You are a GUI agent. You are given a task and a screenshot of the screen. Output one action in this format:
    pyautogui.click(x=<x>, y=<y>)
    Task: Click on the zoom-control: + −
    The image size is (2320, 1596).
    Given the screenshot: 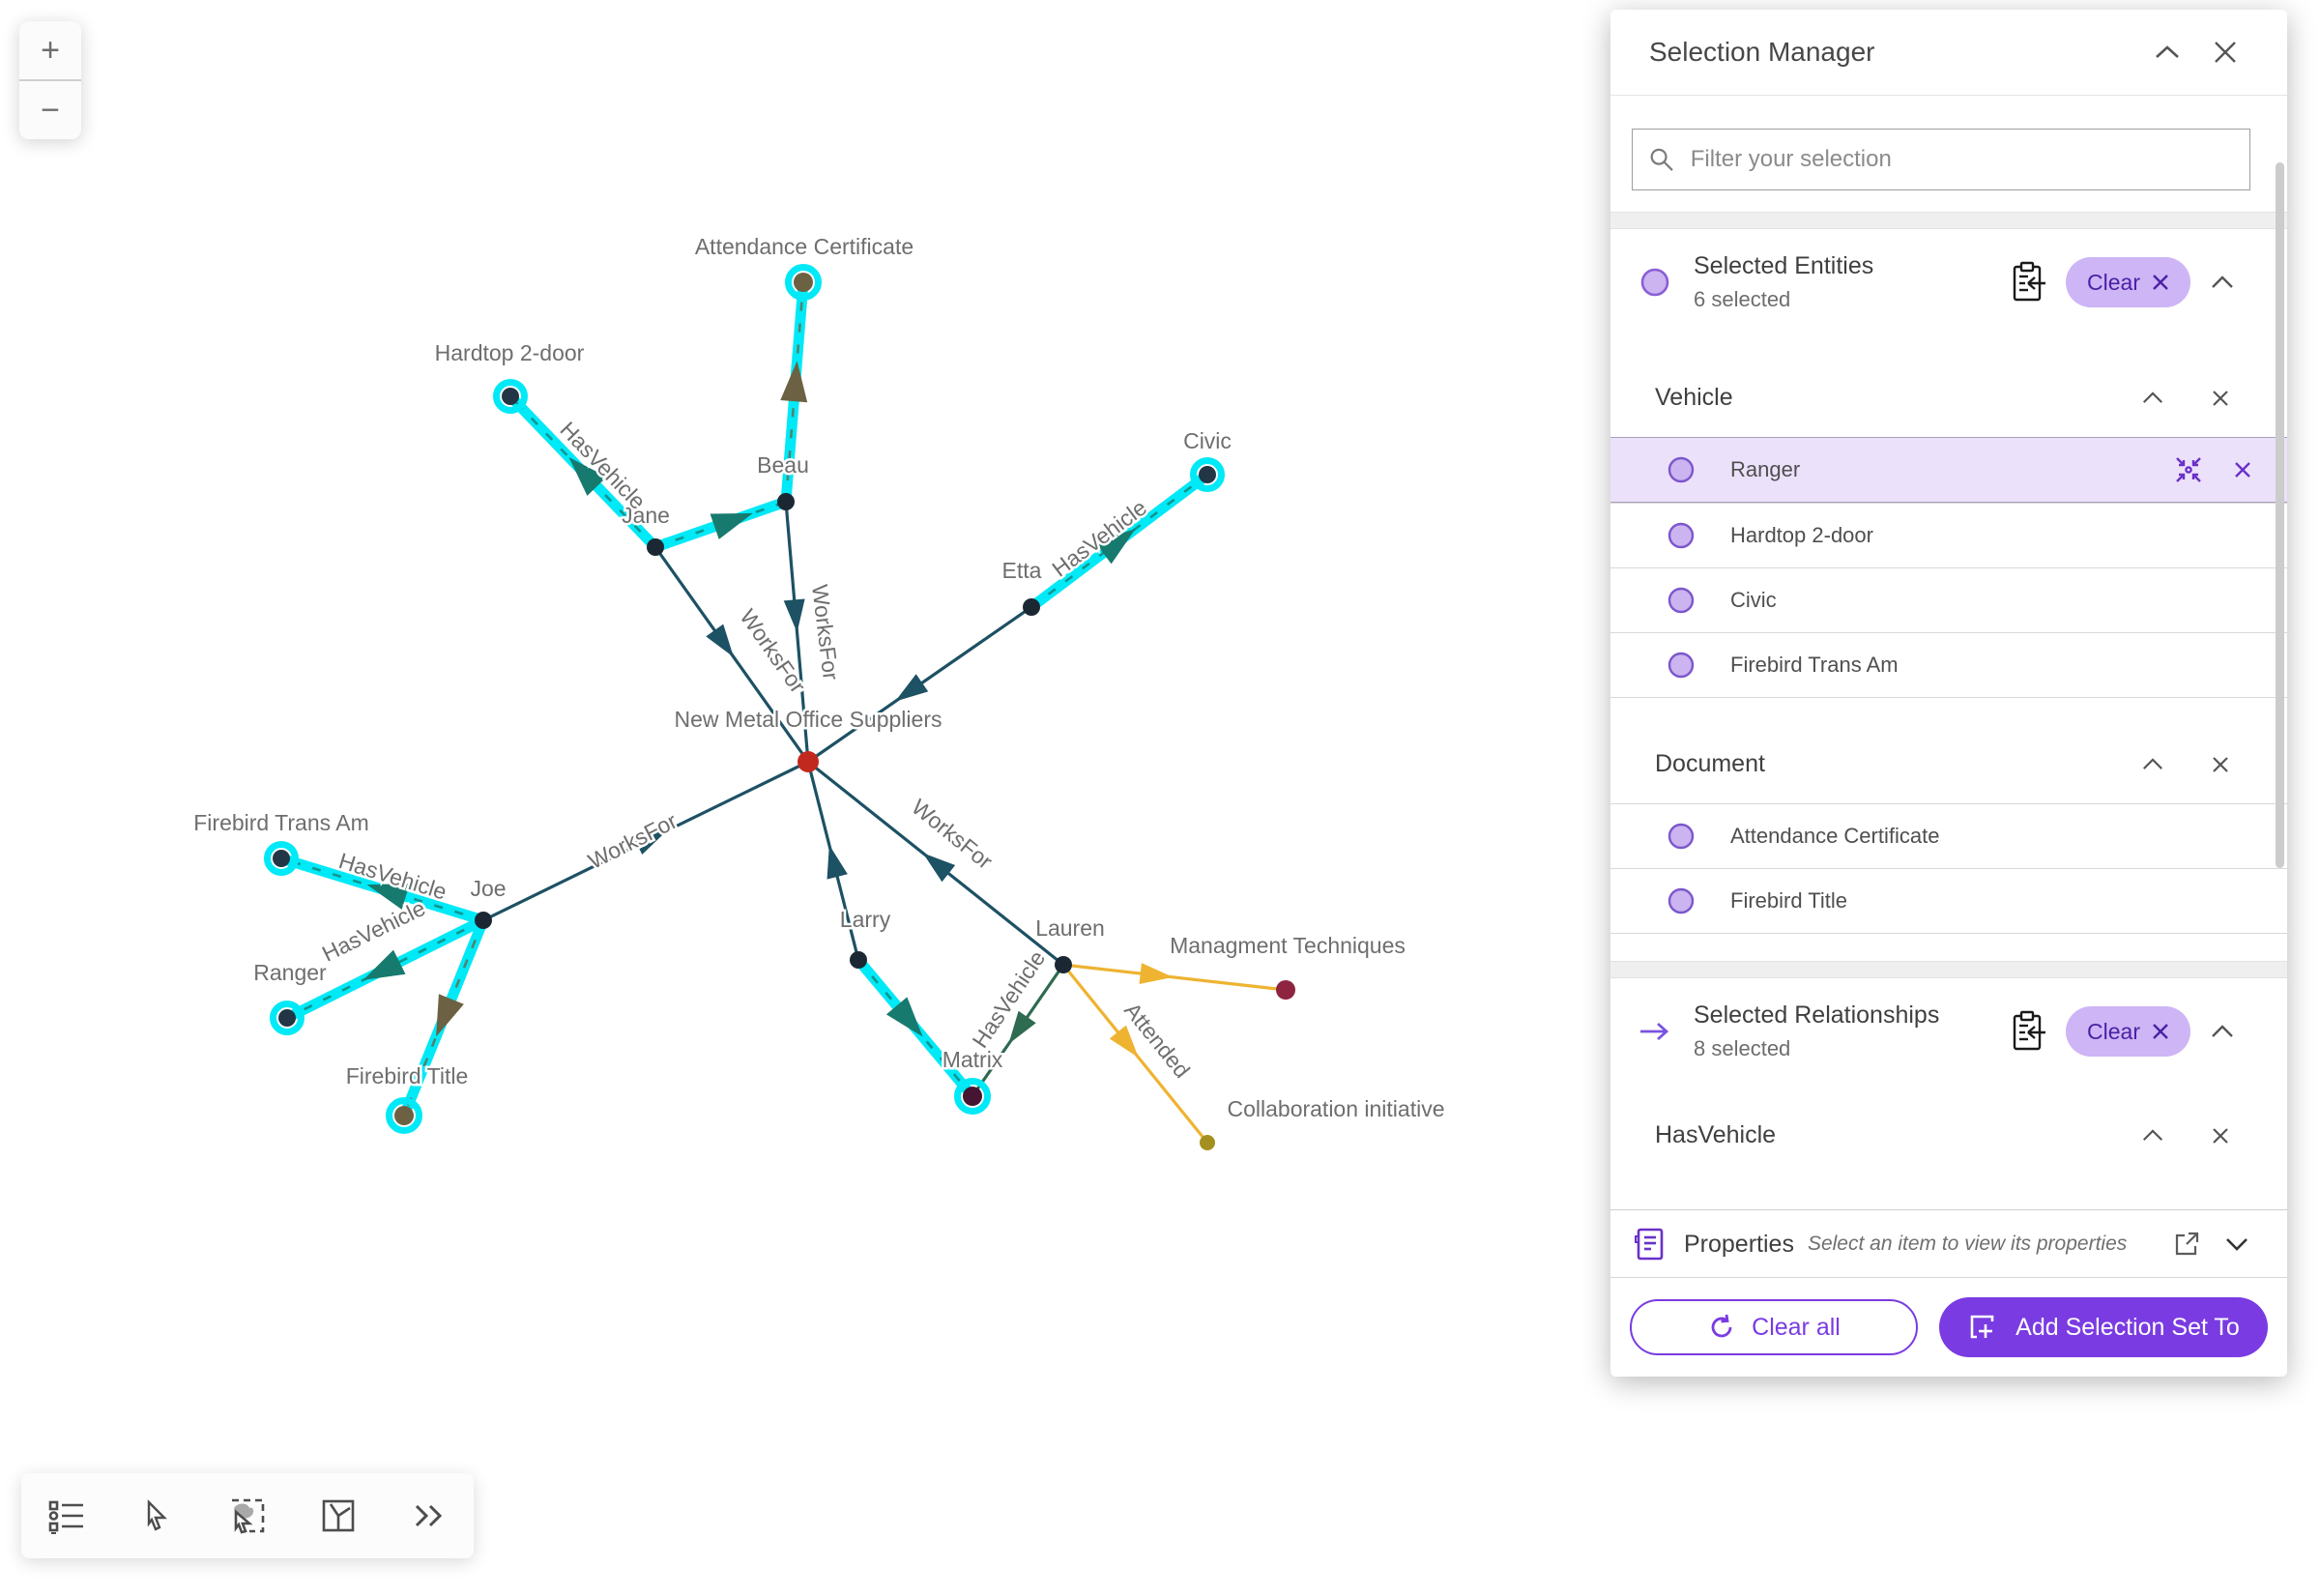 What is the action you would take?
    pyautogui.click(x=50, y=80)
    